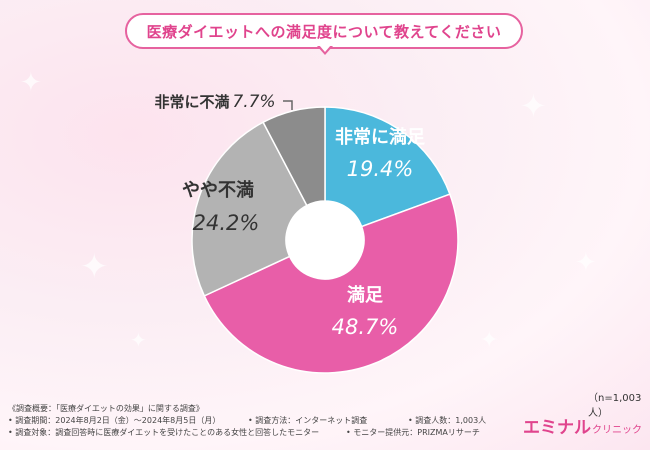 Image resolution: width=650 pixels, height=450 pixels. I want to click on leader-line, so click(288, 105).